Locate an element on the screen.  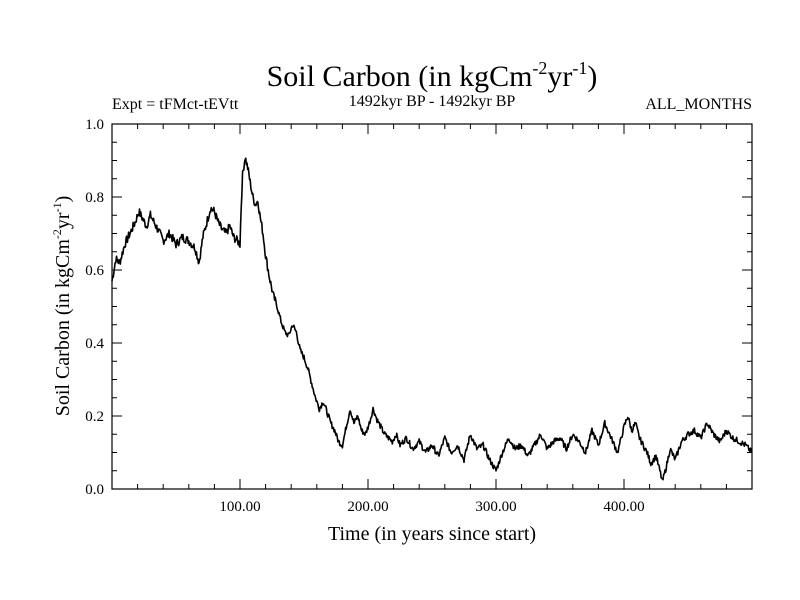
y-tick-label: 0.4 is located at coordinates (94, 344).